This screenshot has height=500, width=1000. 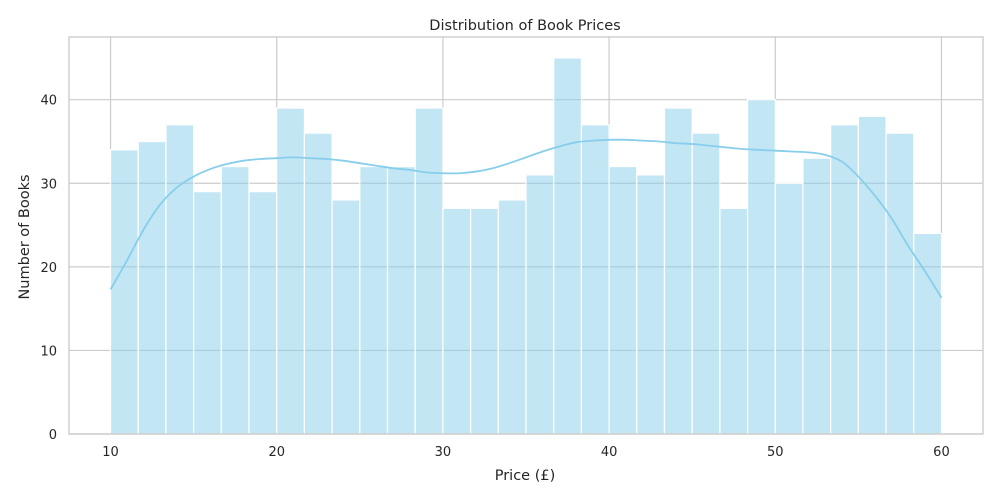 What do you see at coordinates (443, 452) in the screenshot?
I see `x-tick-label: 30` at bounding box center [443, 452].